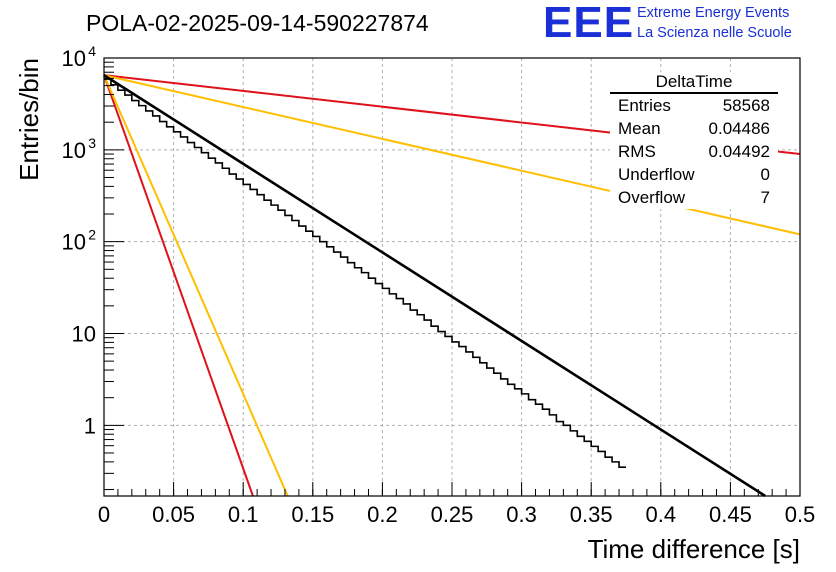 The width and height of the screenshot is (836, 572). Describe the element at coordinates (652, 197) in the screenshot. I see `stats-label: Overflow` at that location.